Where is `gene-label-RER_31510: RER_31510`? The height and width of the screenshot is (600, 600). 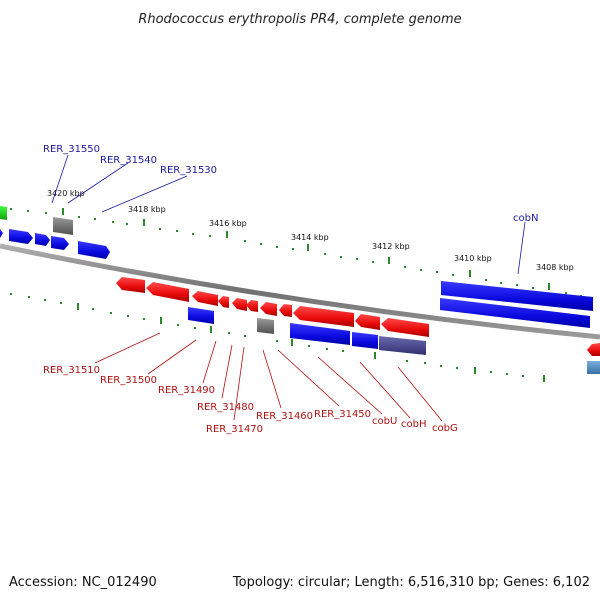 gene-label-RER_31510: RER_31510 is located at coordinates (71, 370).